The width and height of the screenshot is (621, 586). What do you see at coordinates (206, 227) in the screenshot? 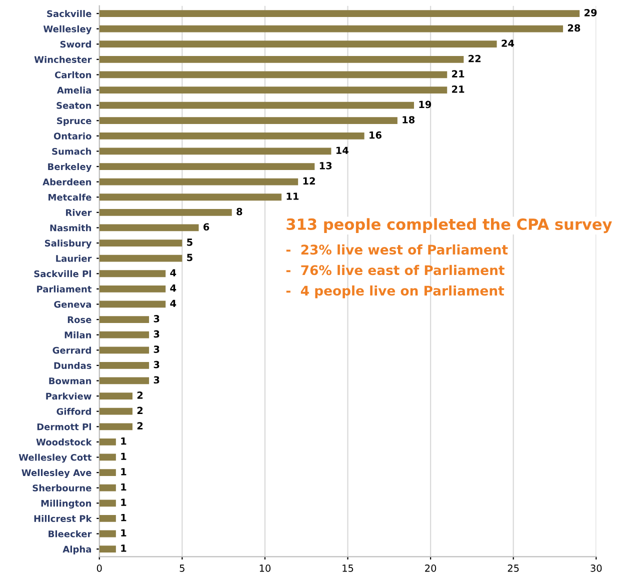
I see `data-label: 6` at bounding box center [206, 227].